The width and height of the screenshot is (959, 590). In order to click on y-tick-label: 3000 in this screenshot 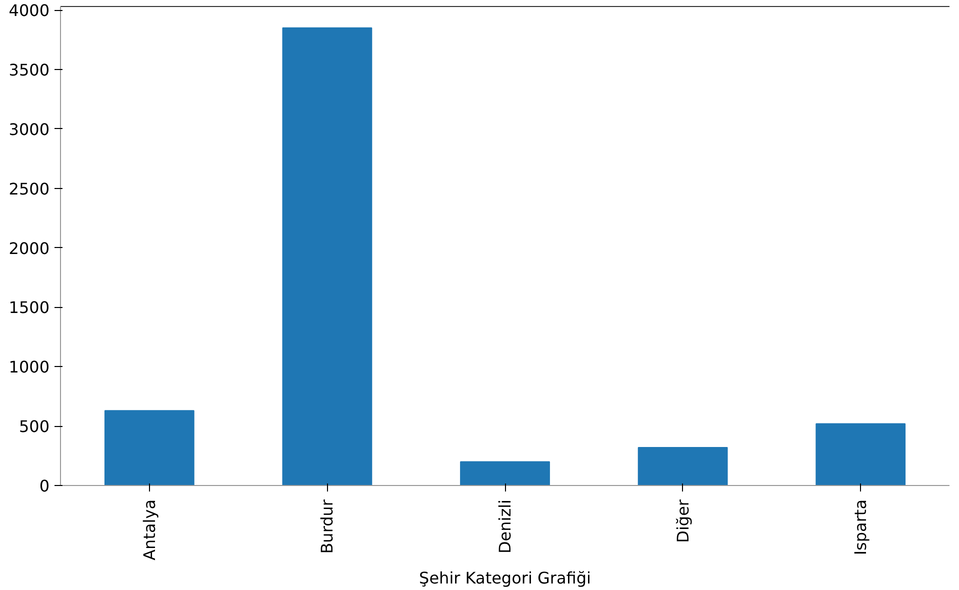, I will do `click(29, 129)`.